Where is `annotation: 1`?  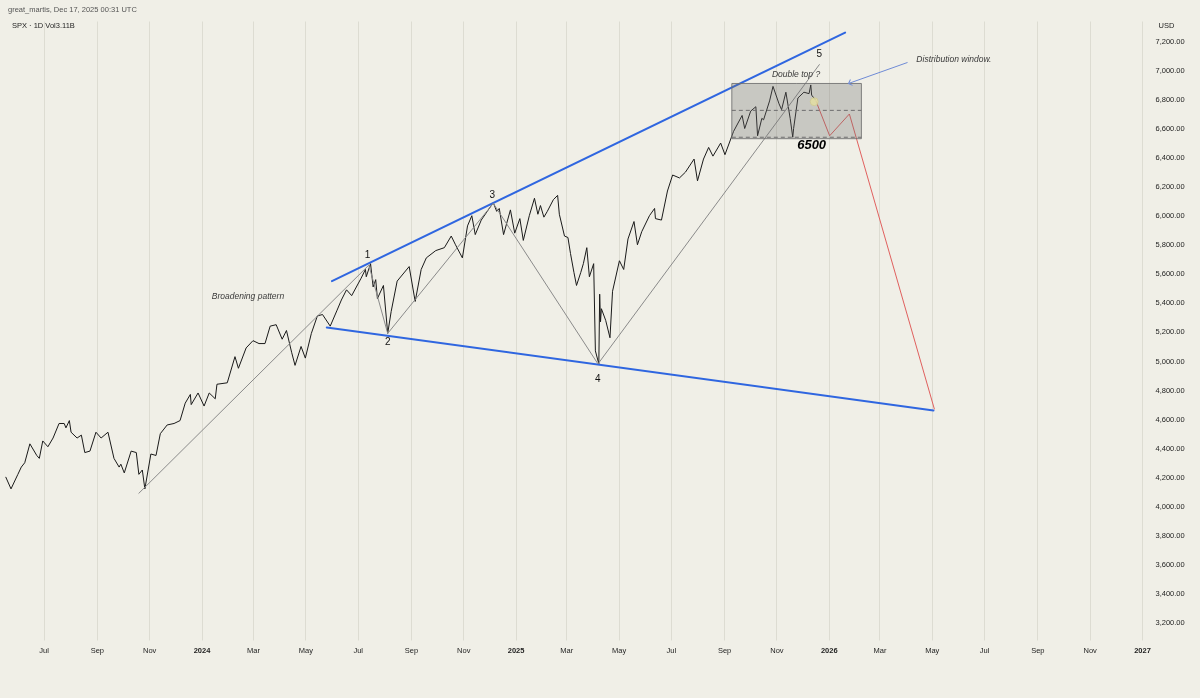
annotation: 1 is located at coordinates (367, 254).